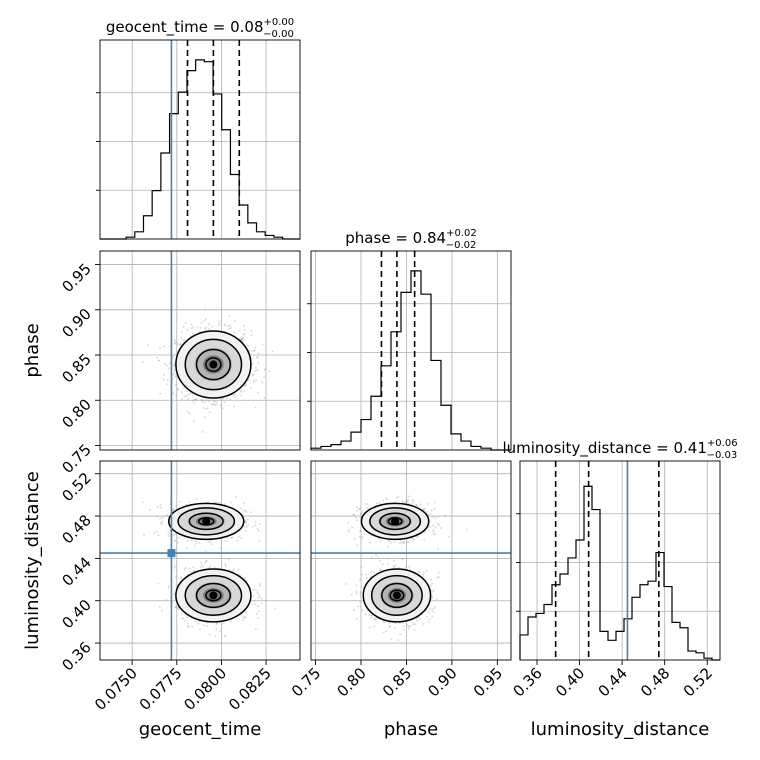 Image resolution: width=760 pixels, height=760 pixels. What do you see at coordinates (32, 350) in the screenshot?
I see `y-axis-label: phase` at bounding box center [32, 350].